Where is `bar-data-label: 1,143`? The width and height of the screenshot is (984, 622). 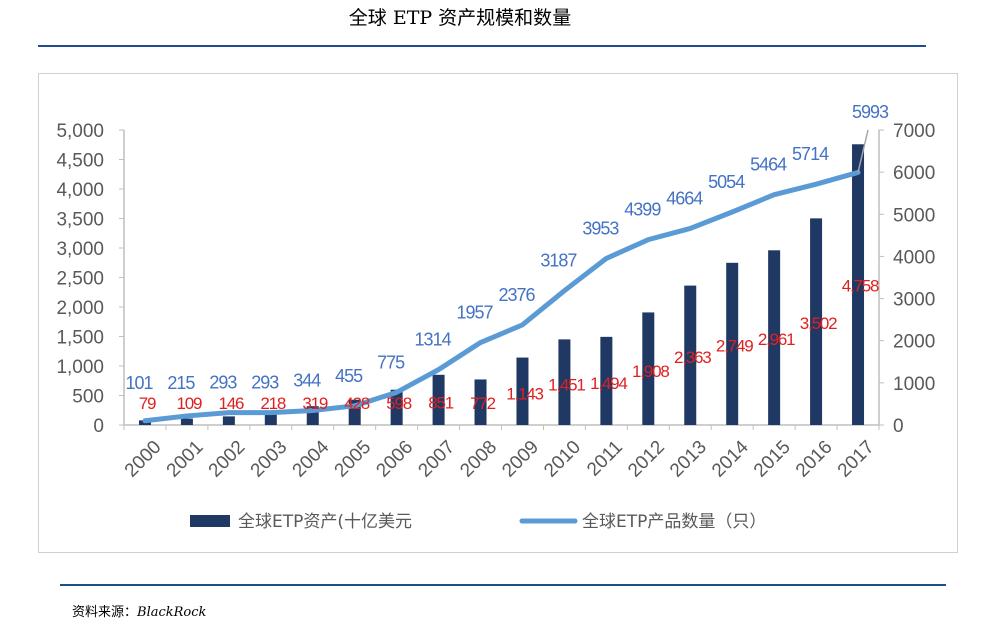
bar-data-label: 1,143 is located at coordinates (524, 394).